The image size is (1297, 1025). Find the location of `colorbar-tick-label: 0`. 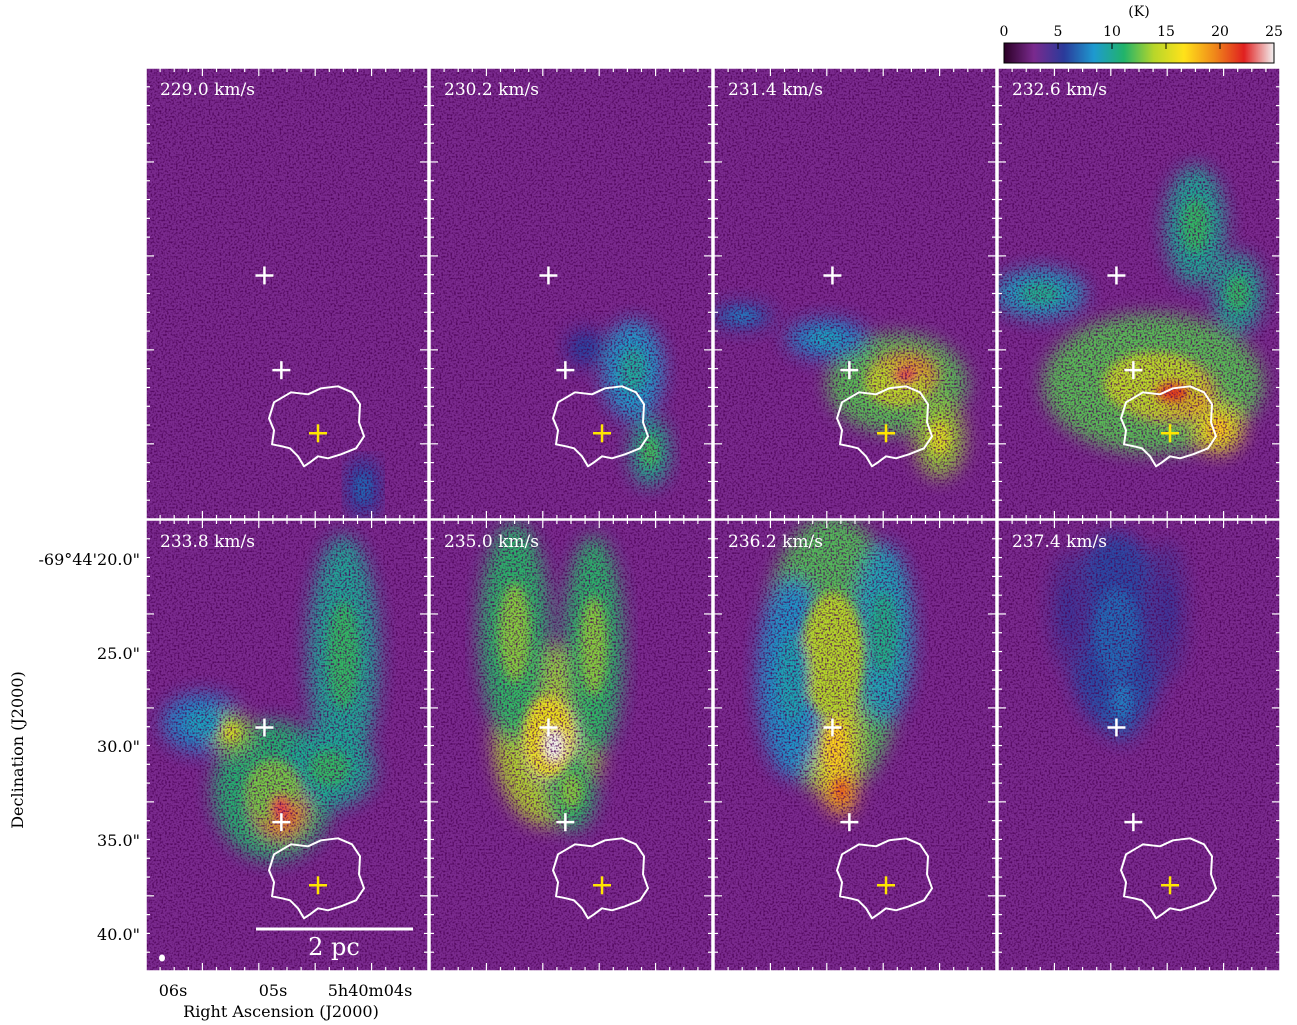

colorbar-tick-label: 0 is located at coordinates (1004, 32).